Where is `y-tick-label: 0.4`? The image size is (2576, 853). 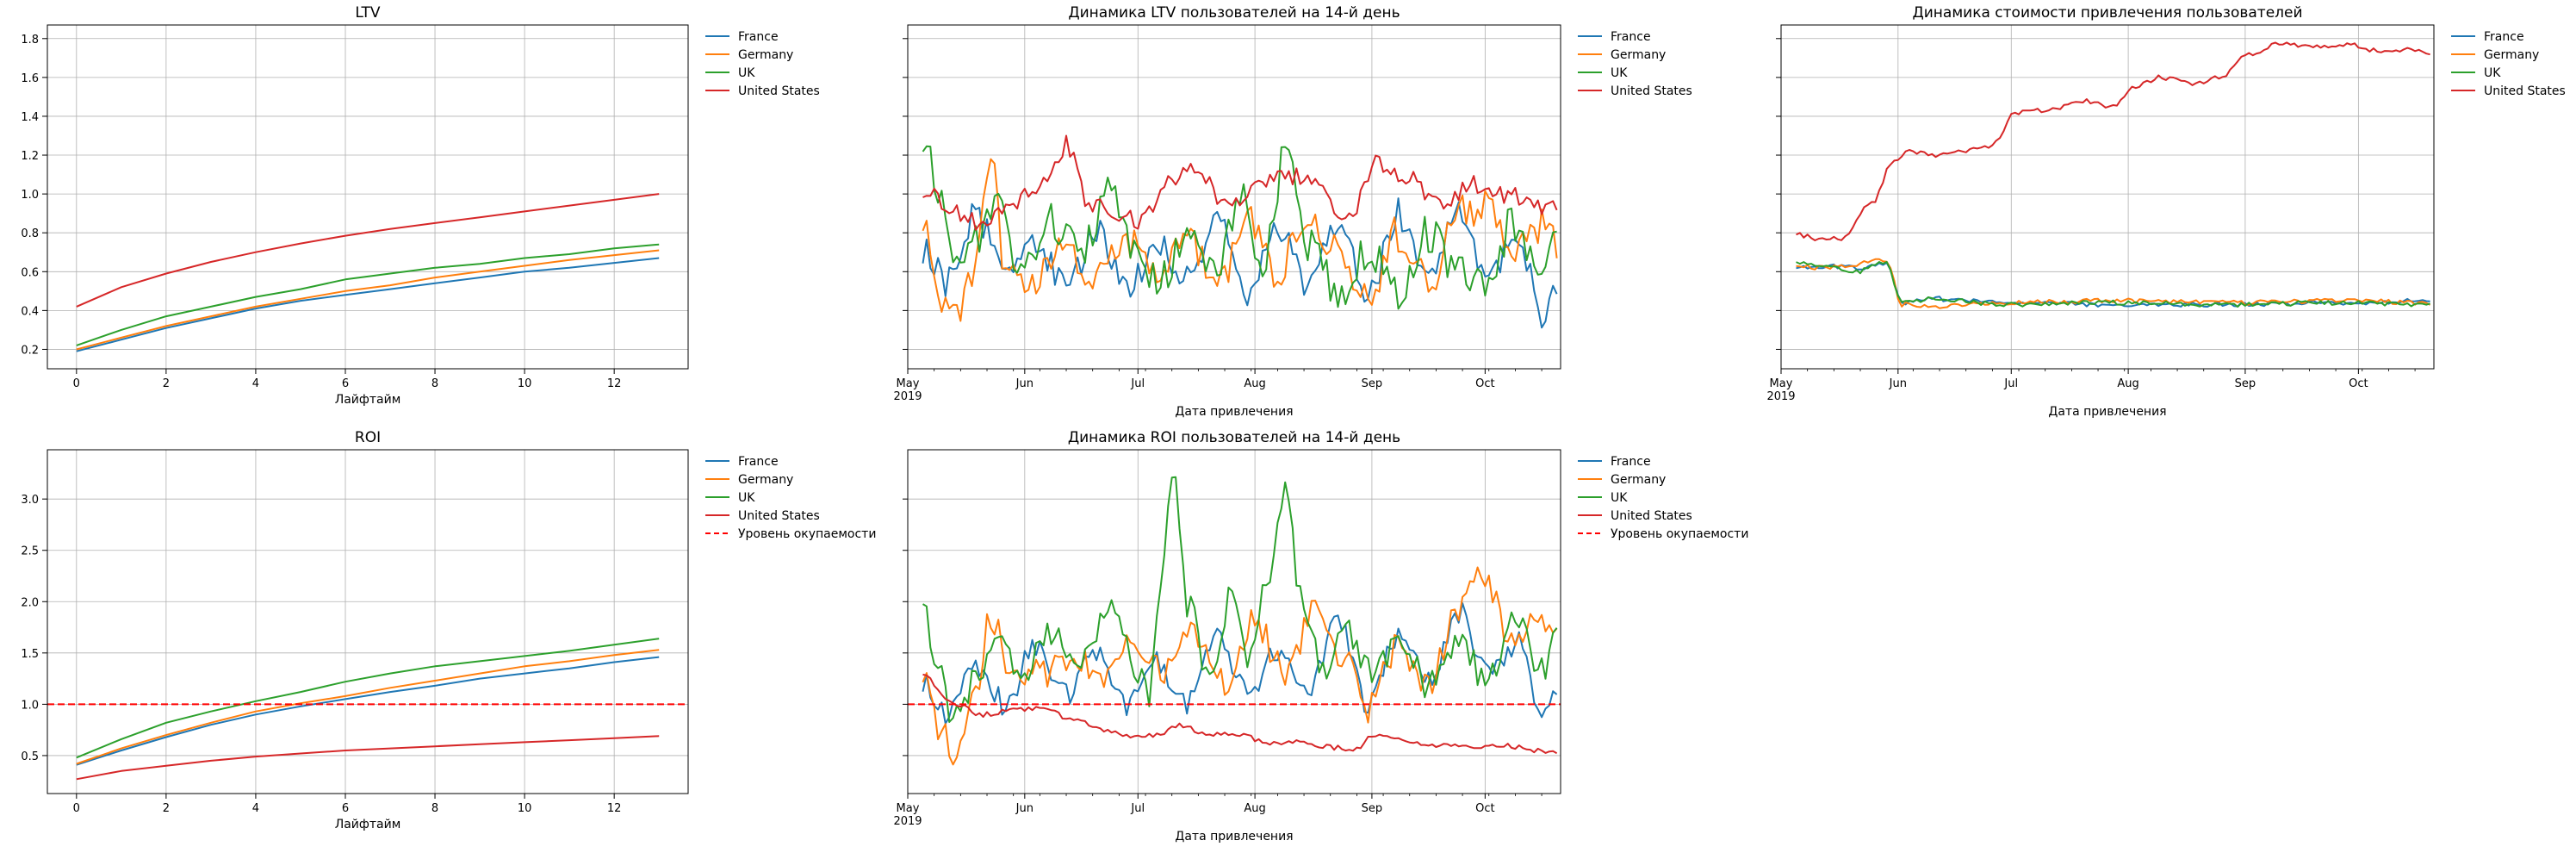
y-tick-label: 0.4 is located at coordinates (30, 311).